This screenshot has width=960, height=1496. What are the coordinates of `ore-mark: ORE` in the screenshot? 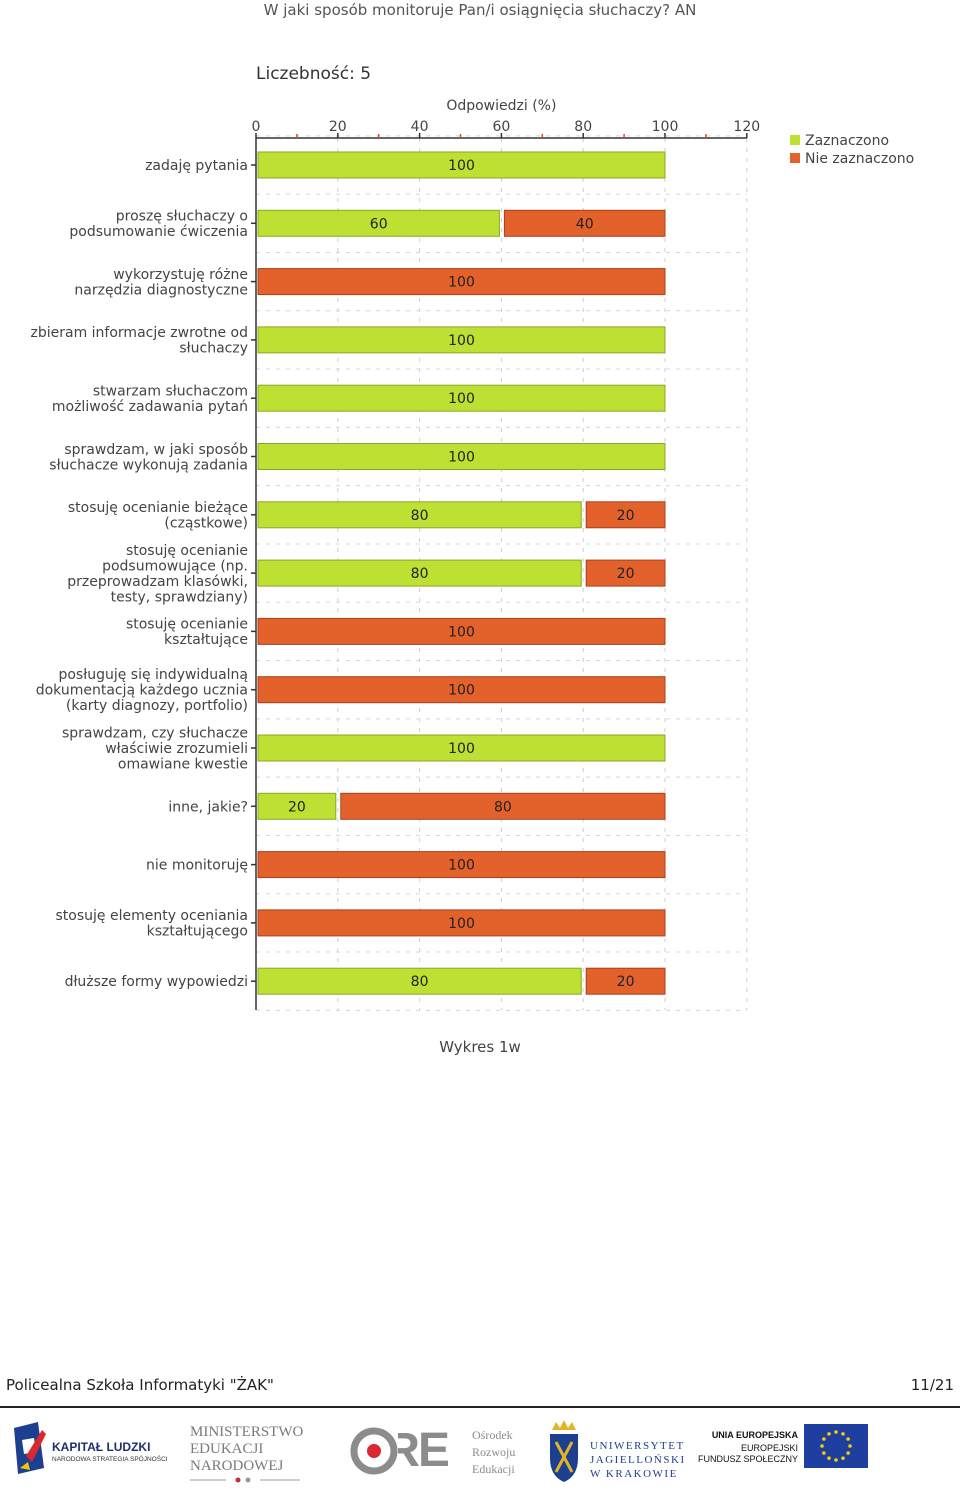 It's located at (399, 1450).